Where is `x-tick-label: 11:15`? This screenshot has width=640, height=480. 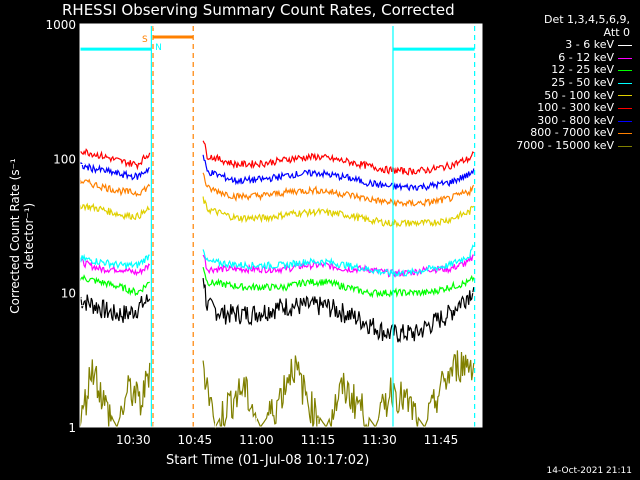 x-tick-label: 11:15 is located at coordinates (318, 440).